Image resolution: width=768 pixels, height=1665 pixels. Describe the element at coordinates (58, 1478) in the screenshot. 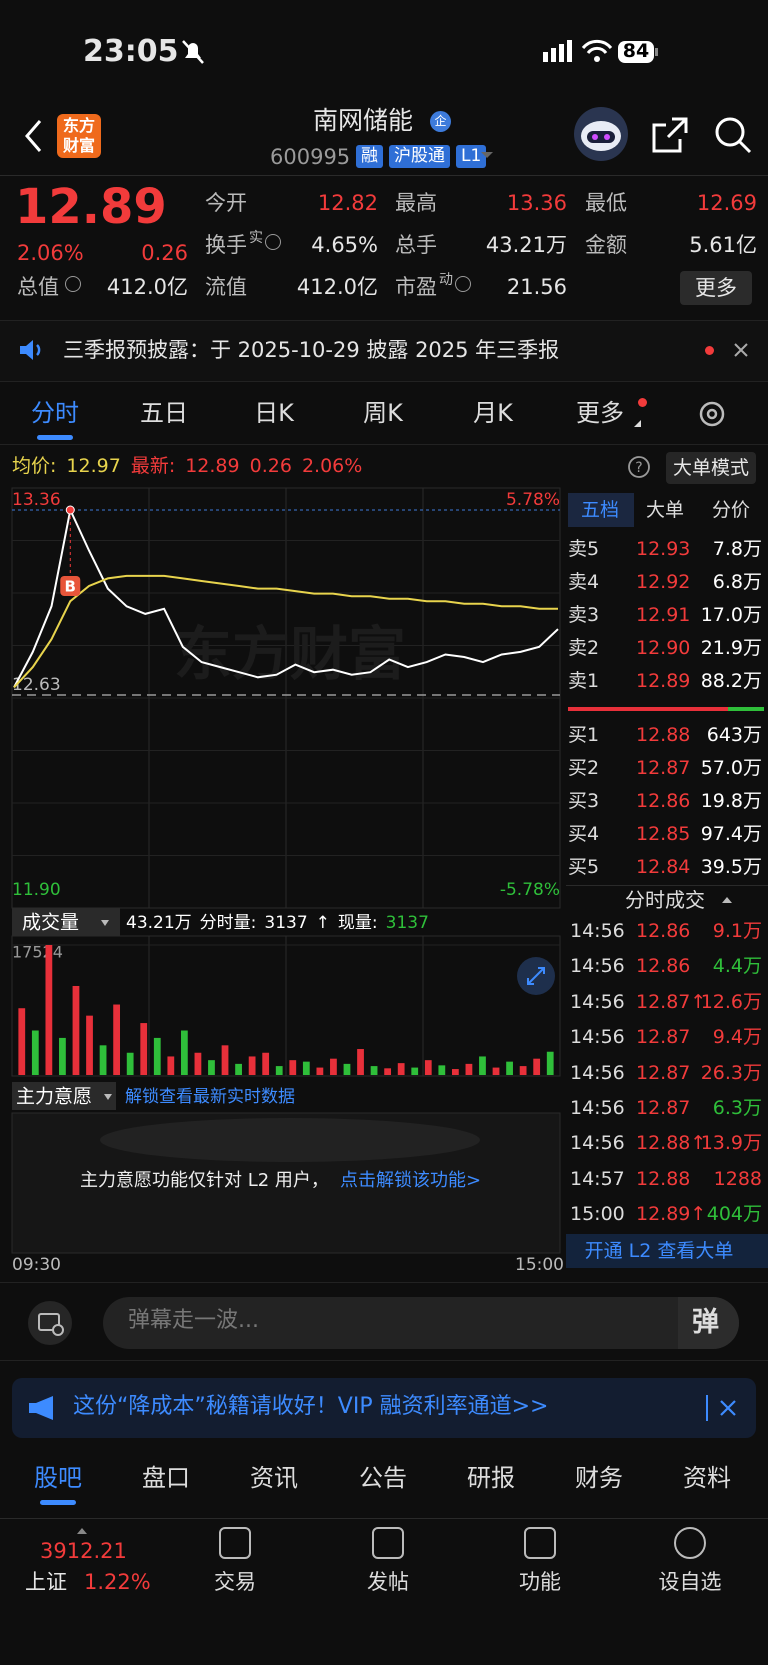

I see `content-tab: 股吧` at that location.